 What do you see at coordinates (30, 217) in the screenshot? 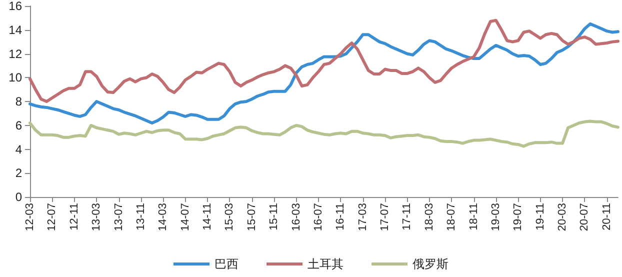
I see `x-tick-label: 12-03` at bounding box center [30, 217].